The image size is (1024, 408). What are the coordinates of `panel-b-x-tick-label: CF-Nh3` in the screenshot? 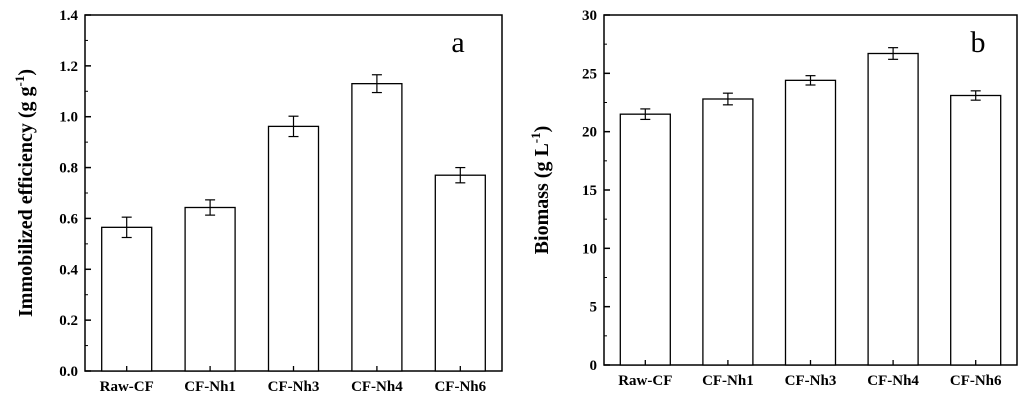 It's located at (811, 381).